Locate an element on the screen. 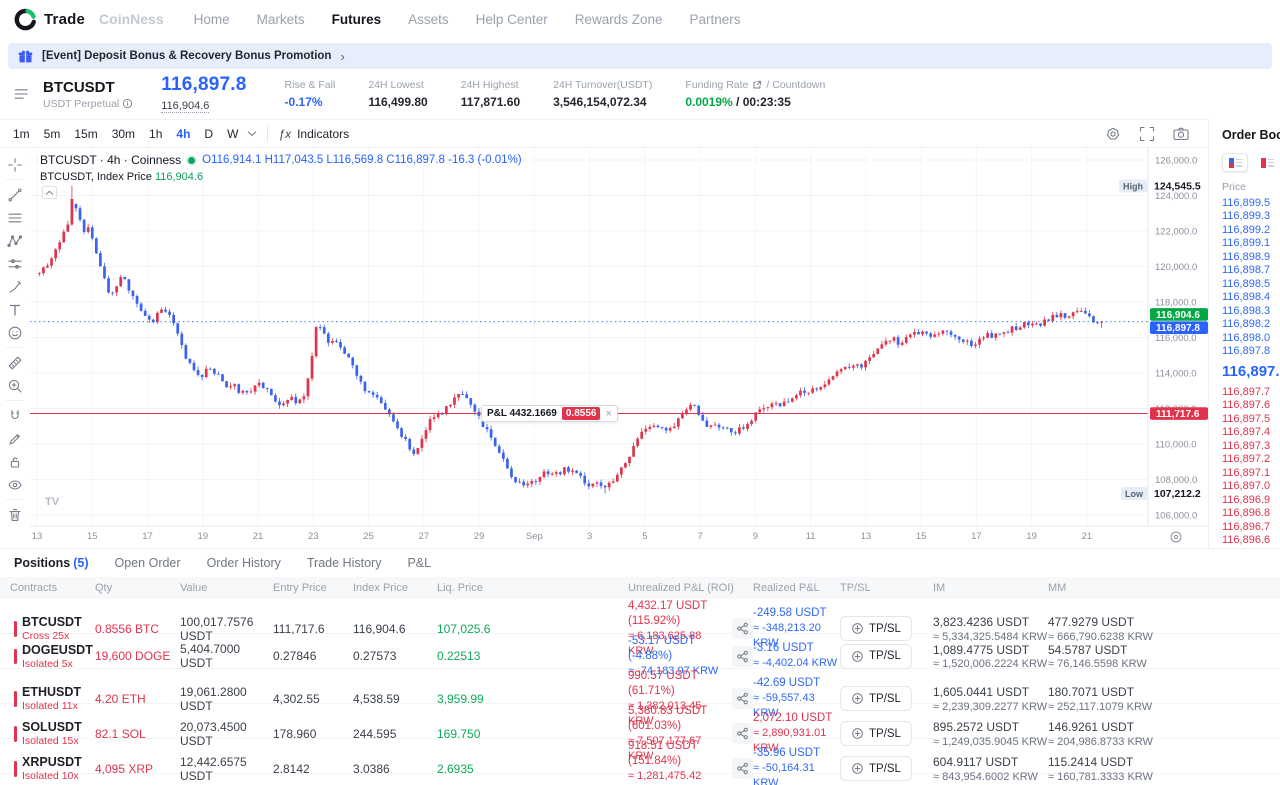 The image size is (1280, 785). hide-drawings-icon is located at coordinates (15, 484).